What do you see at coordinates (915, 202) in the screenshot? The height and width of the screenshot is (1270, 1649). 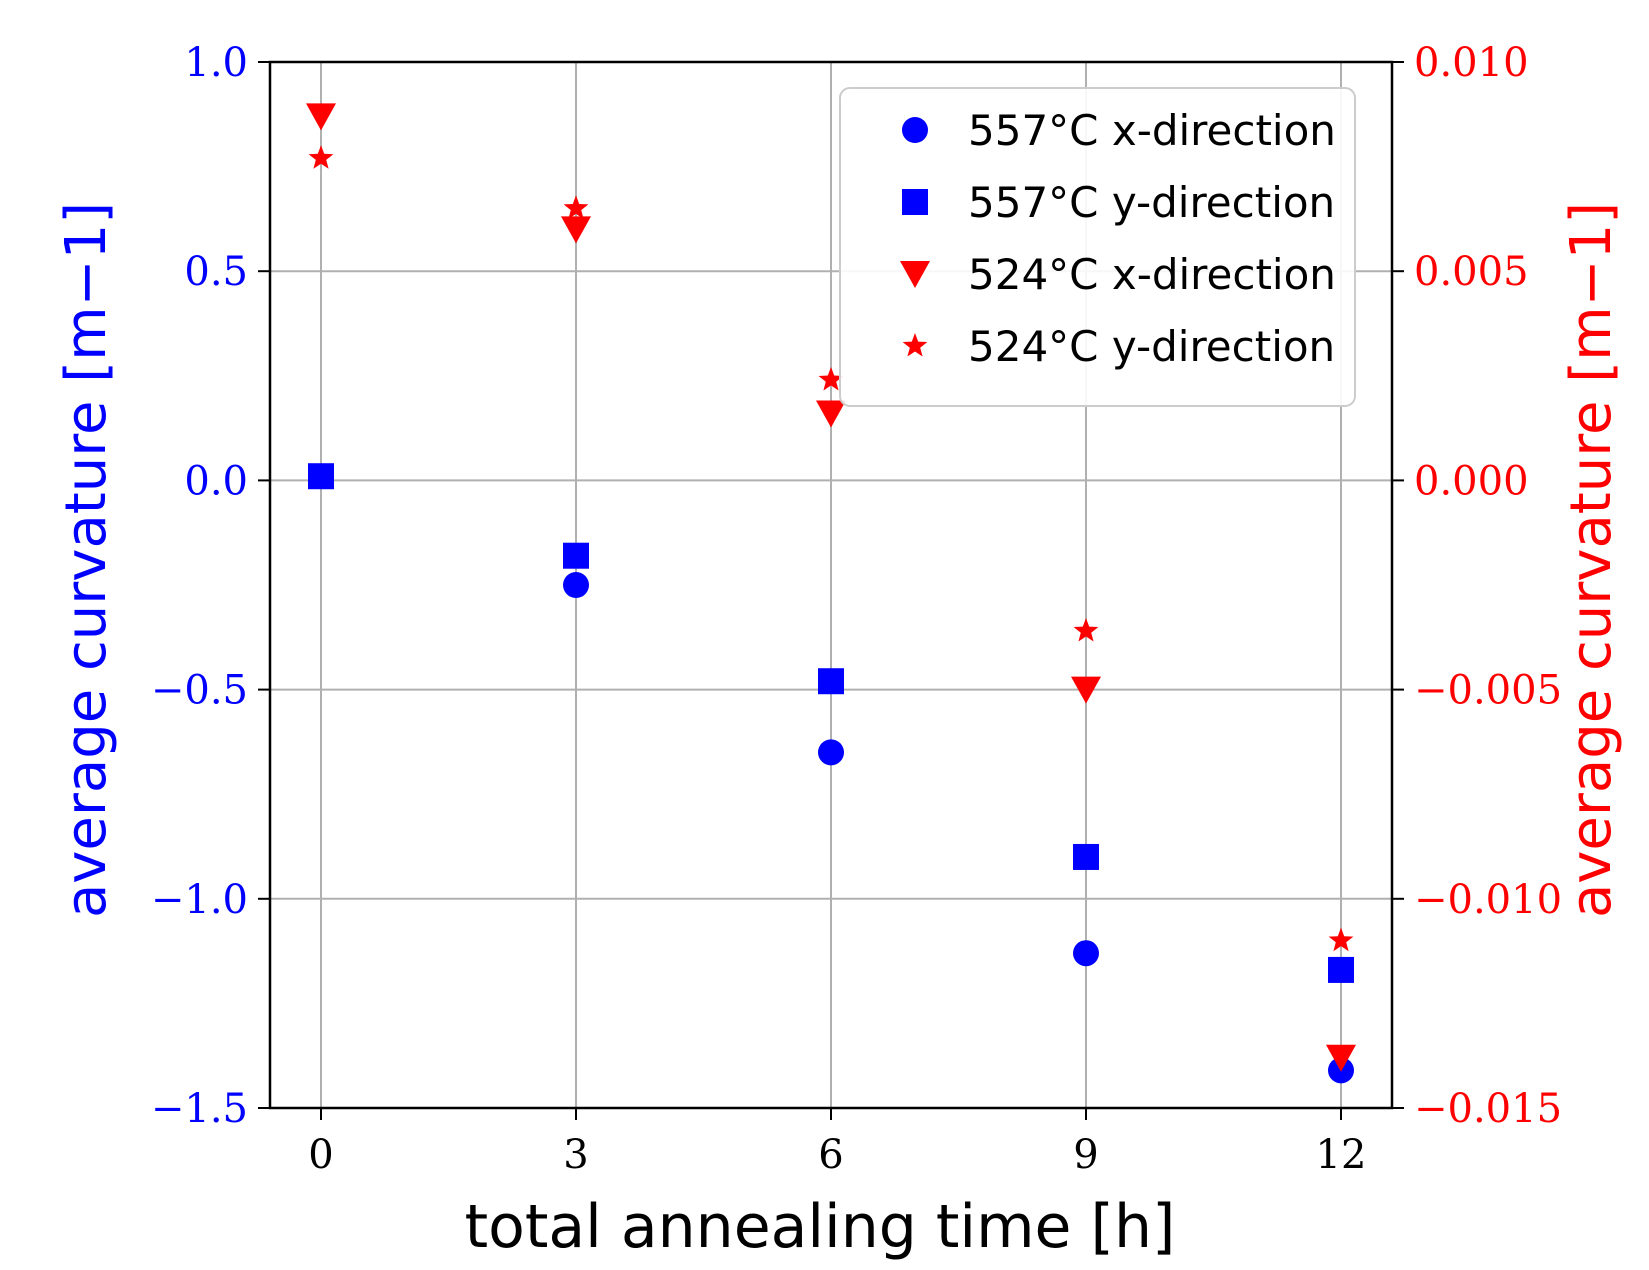 I see `legend-marker-square` at bounding box center [915, 202].